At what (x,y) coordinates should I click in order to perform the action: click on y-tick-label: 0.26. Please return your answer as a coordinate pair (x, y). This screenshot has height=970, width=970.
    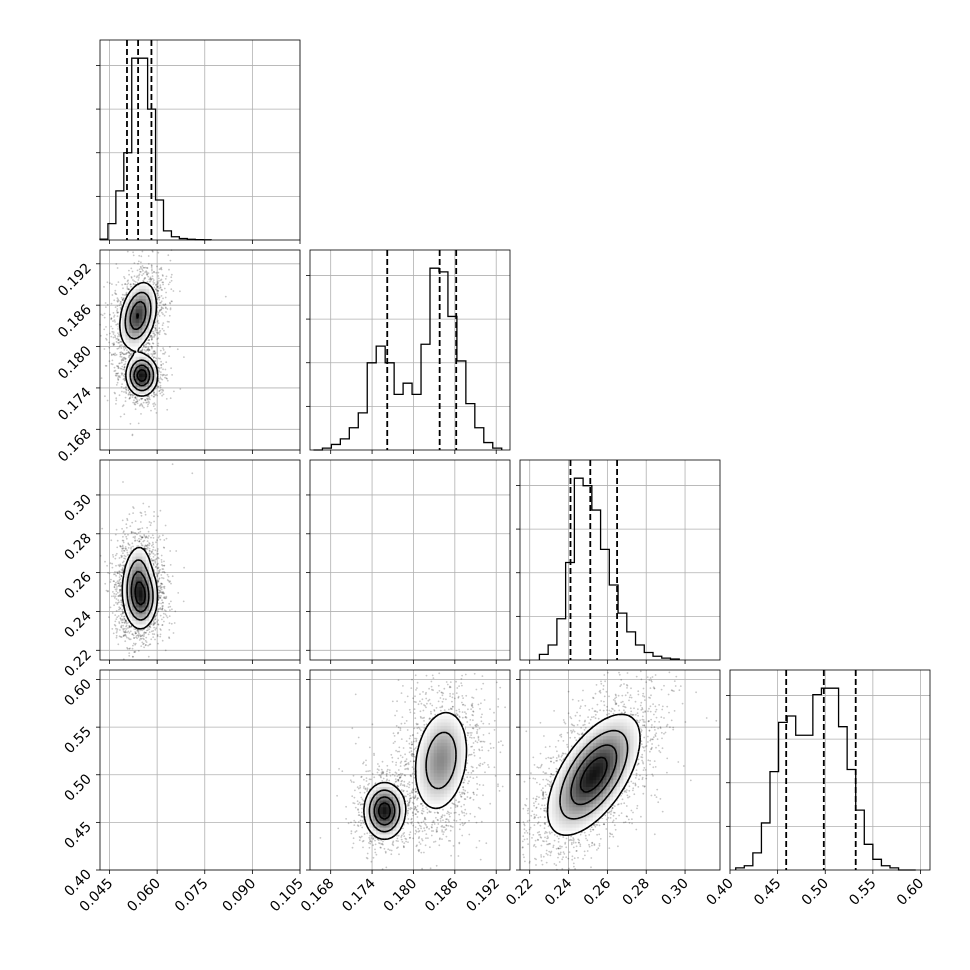
    Looking at the image, I should click on (77, 585).